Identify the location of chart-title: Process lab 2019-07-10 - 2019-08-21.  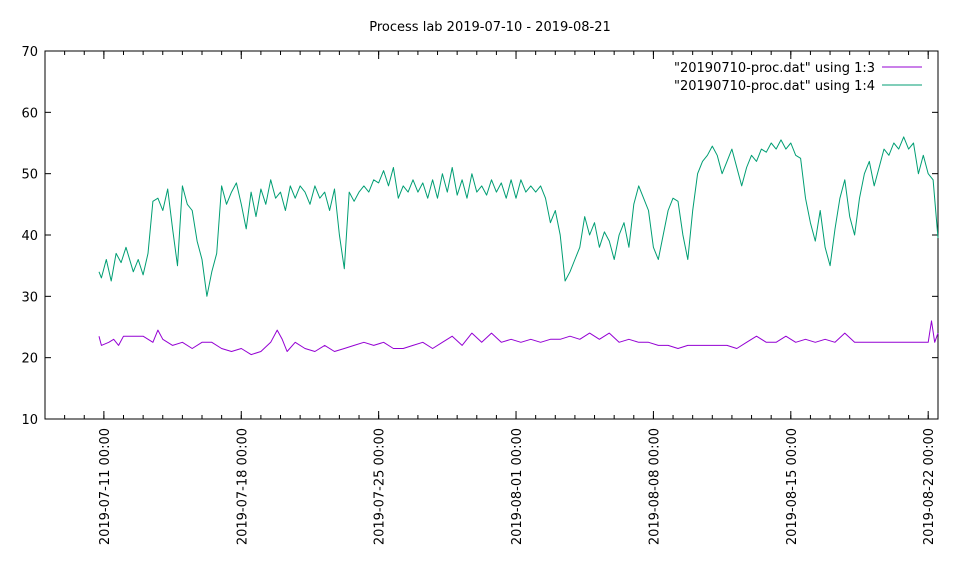
(489, 27).